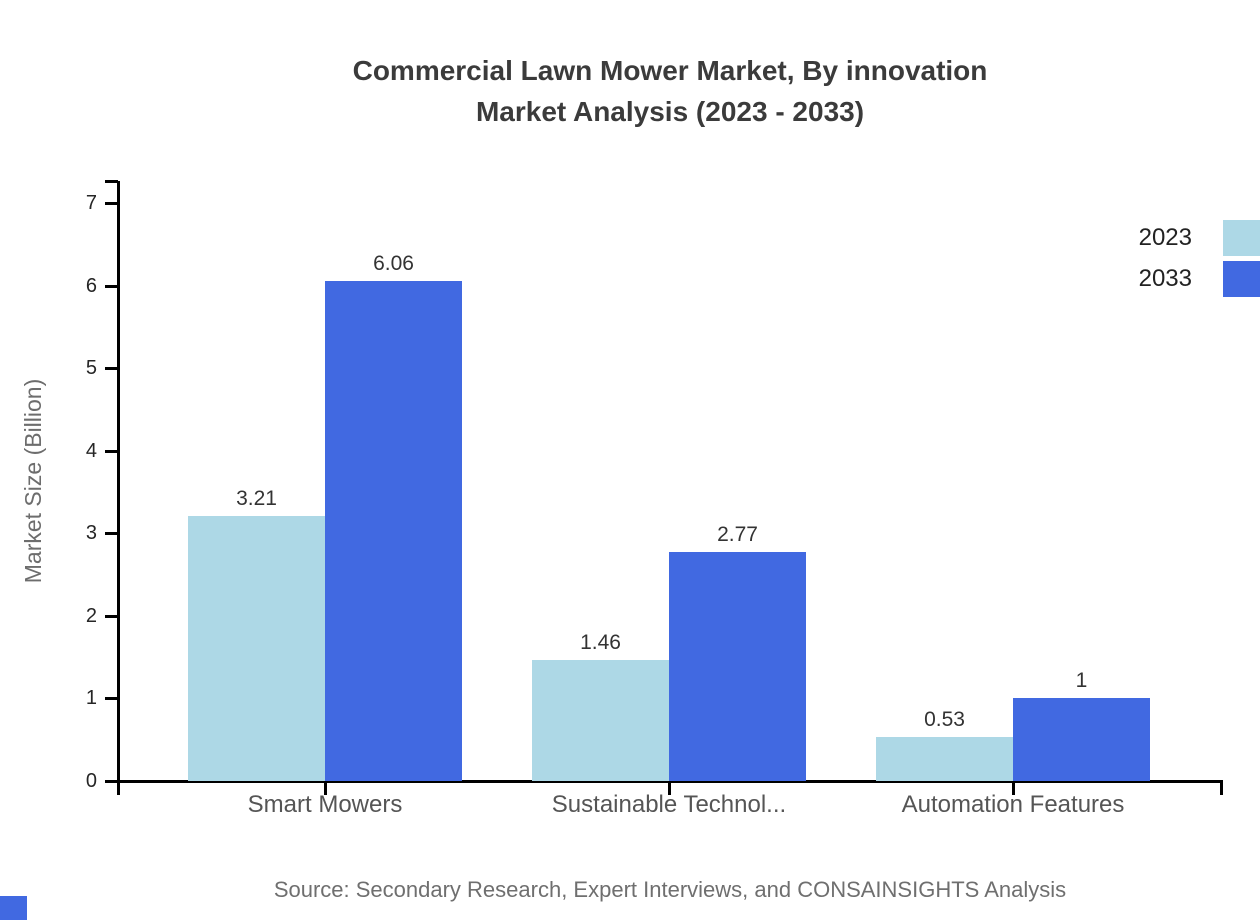  What do you see at coordinates (256, 498) in the screenshot?
I see `bar-value-label: 3.21` at bounding box center [256, 498].